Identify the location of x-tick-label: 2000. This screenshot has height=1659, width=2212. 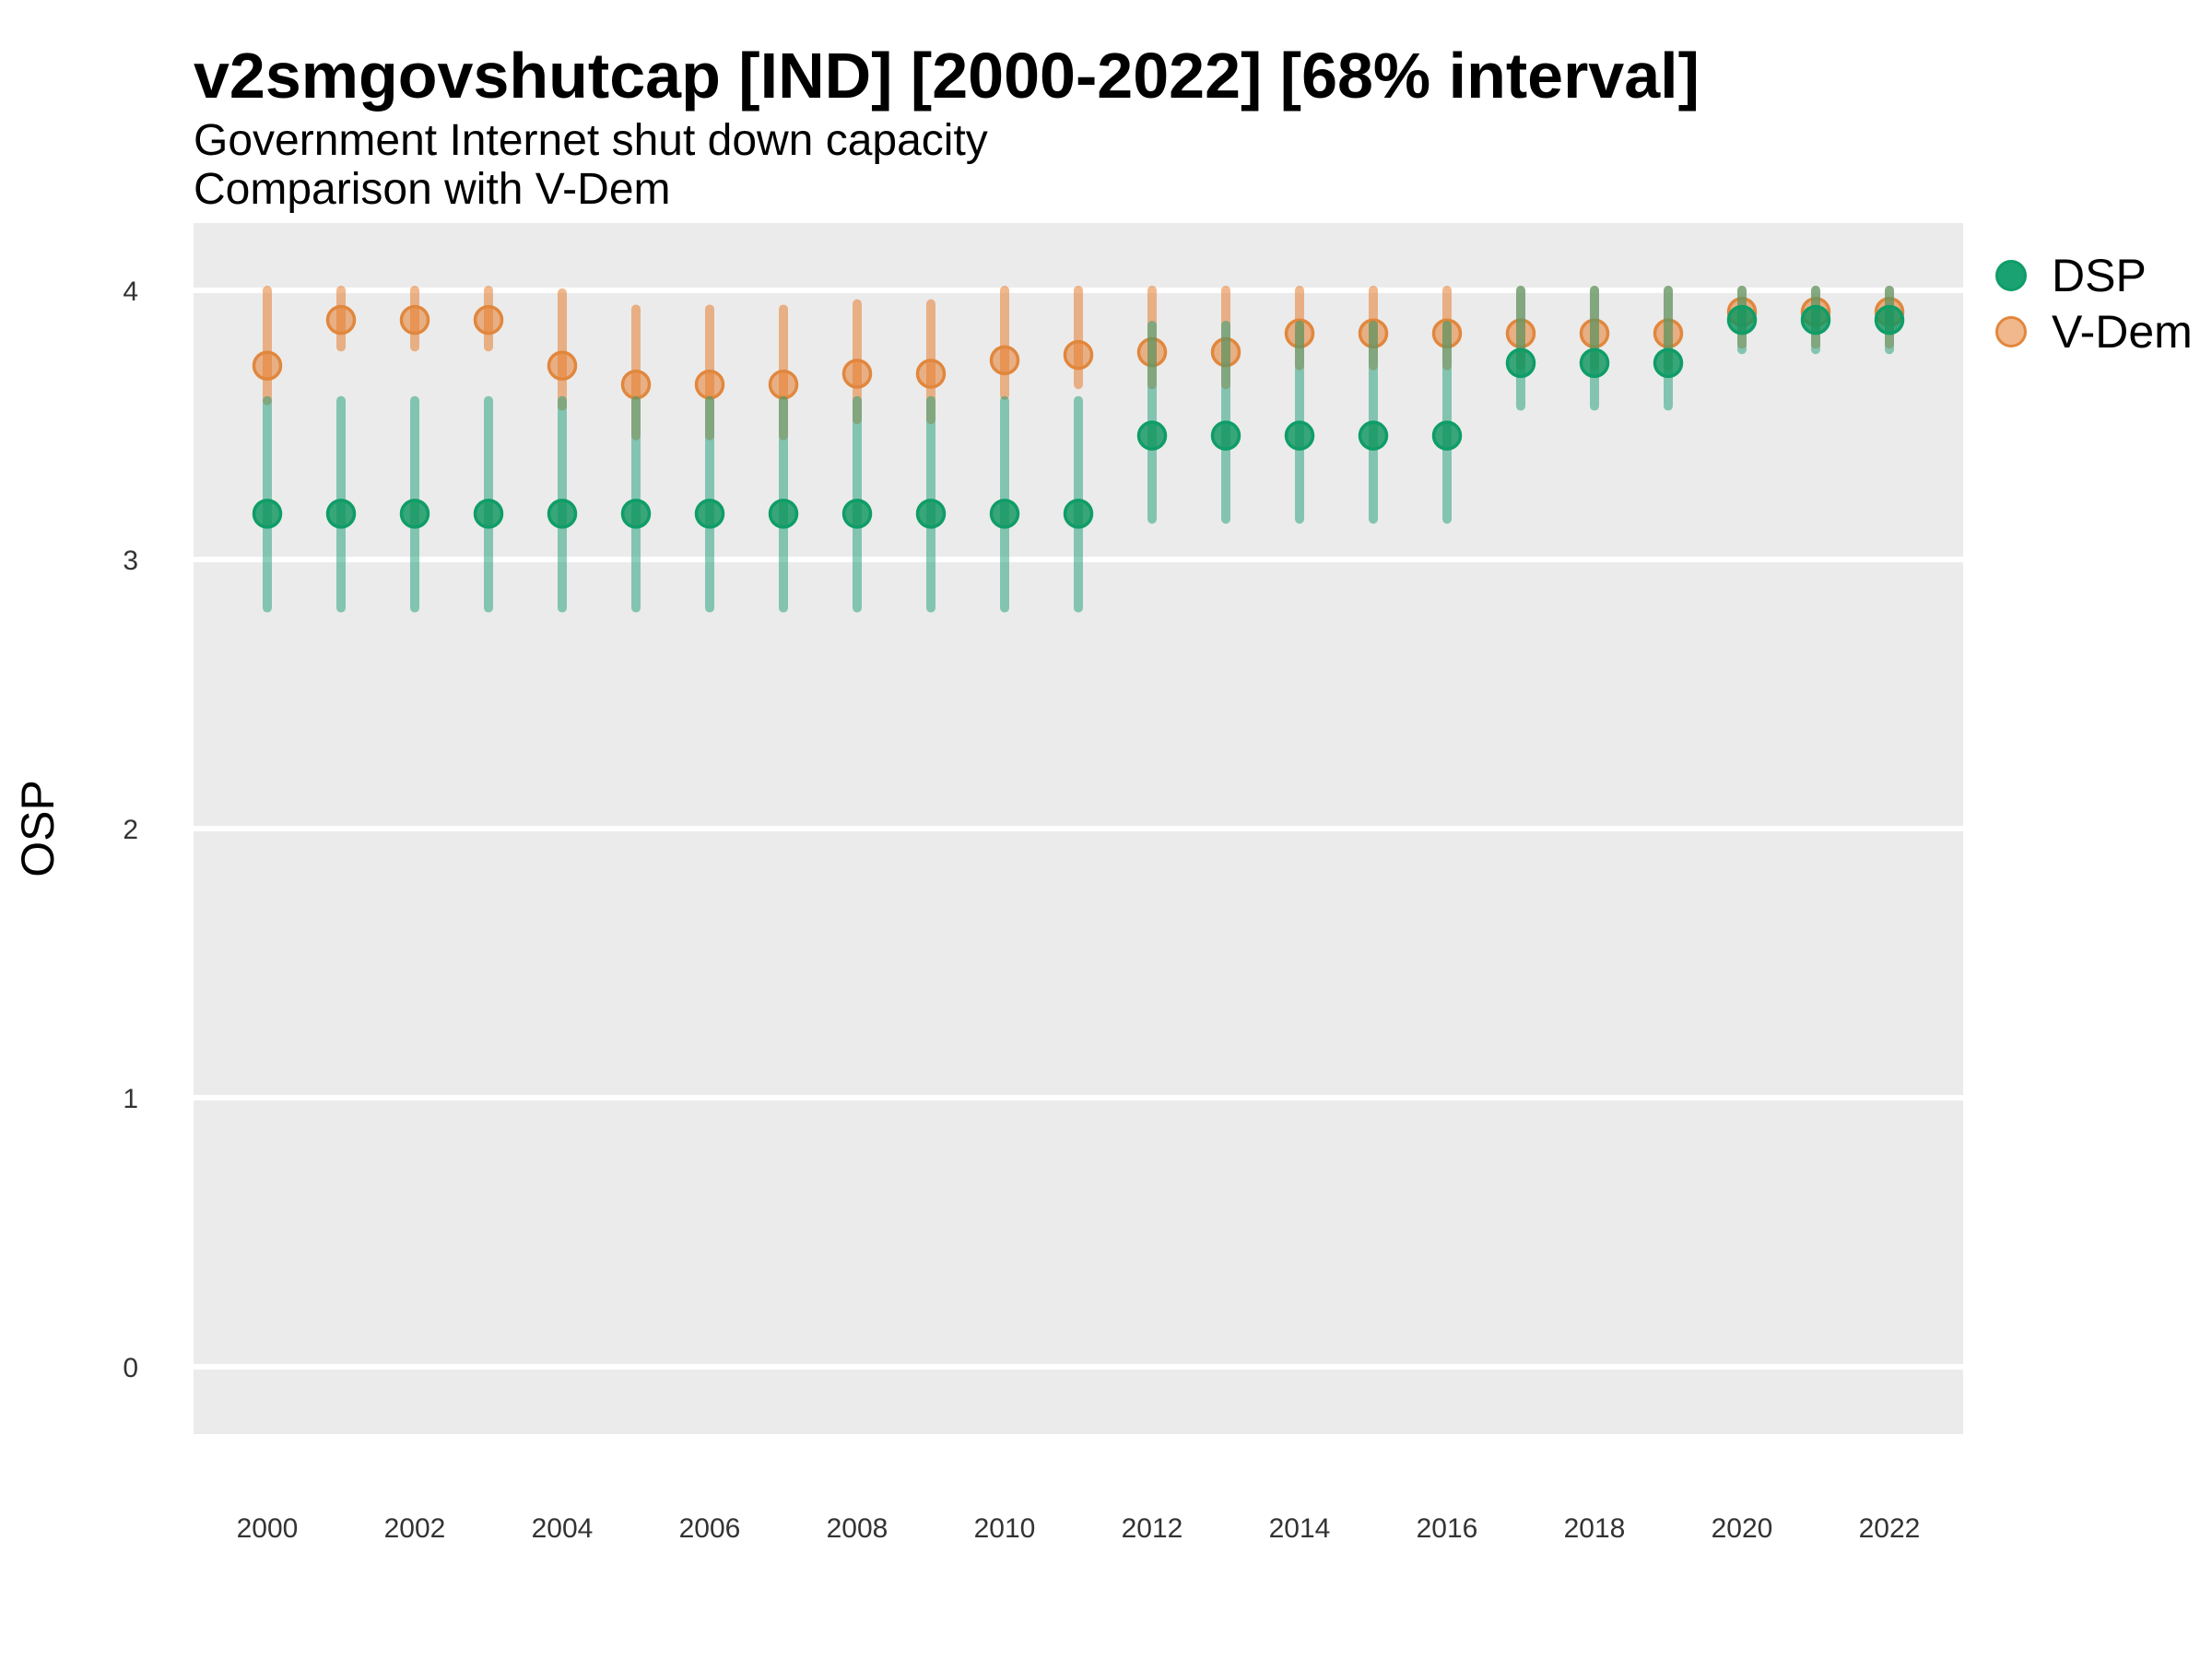
(268, 1528).